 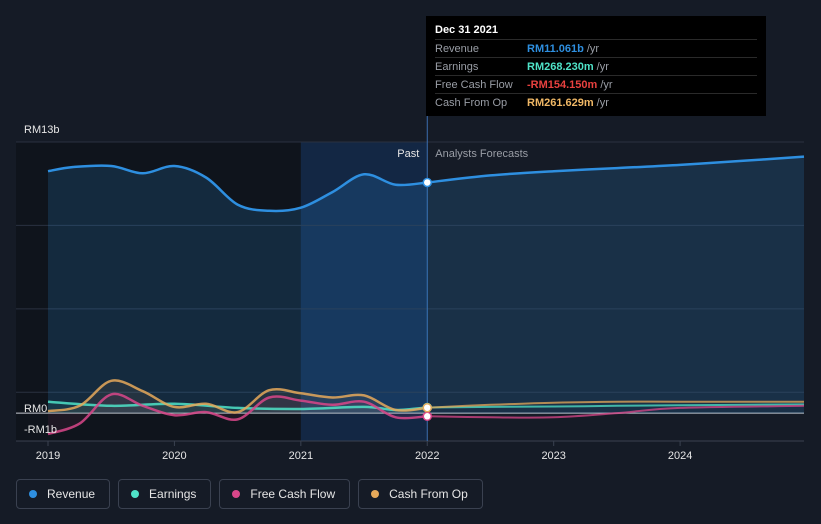 I want to click on tooltip-value: RM261.629m, so click(x=560, y=102).